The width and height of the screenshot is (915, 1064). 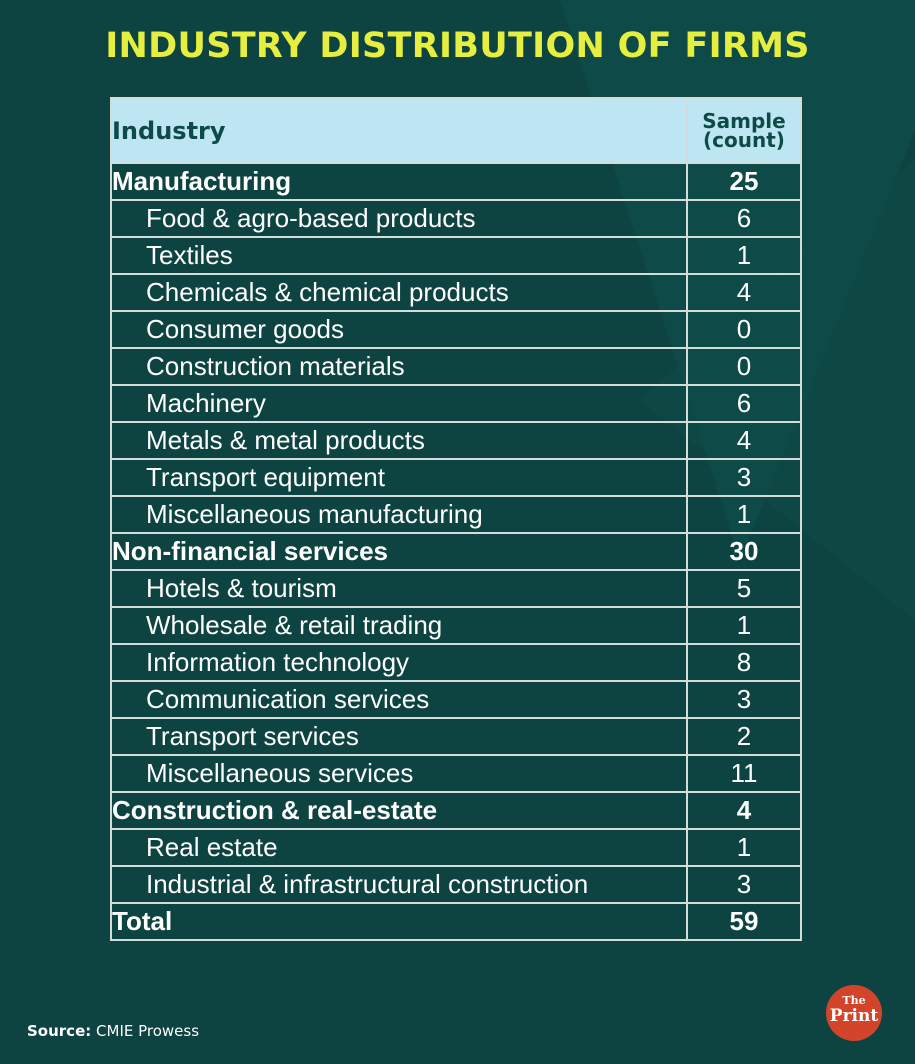 What do you see at coordinates (399, 921) in the screenshot?
I see `group-label: Total` at bounding box center [399, 921].